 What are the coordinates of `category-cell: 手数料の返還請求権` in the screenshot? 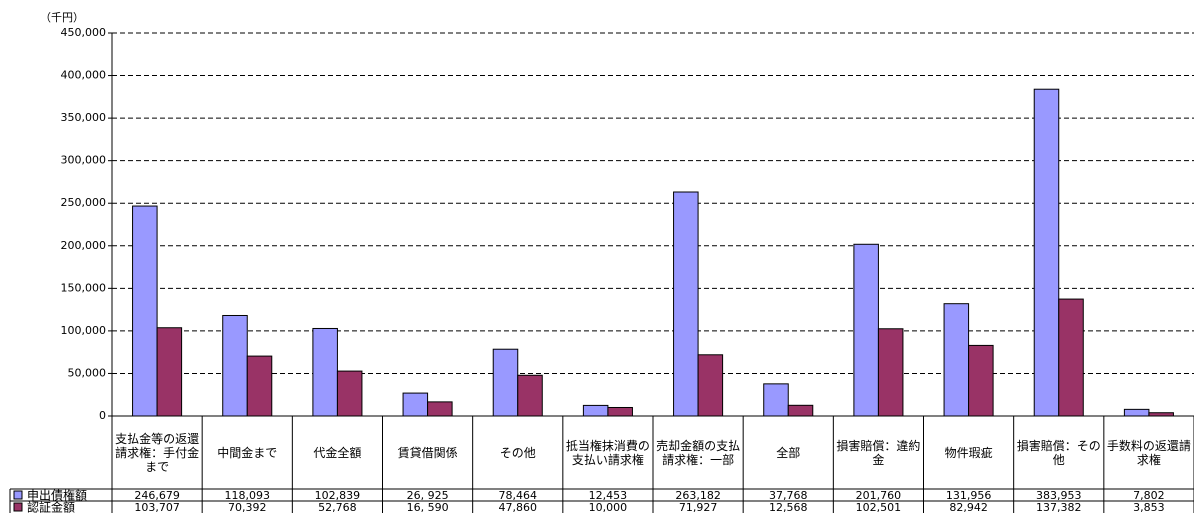 It's located at (1148, 452).